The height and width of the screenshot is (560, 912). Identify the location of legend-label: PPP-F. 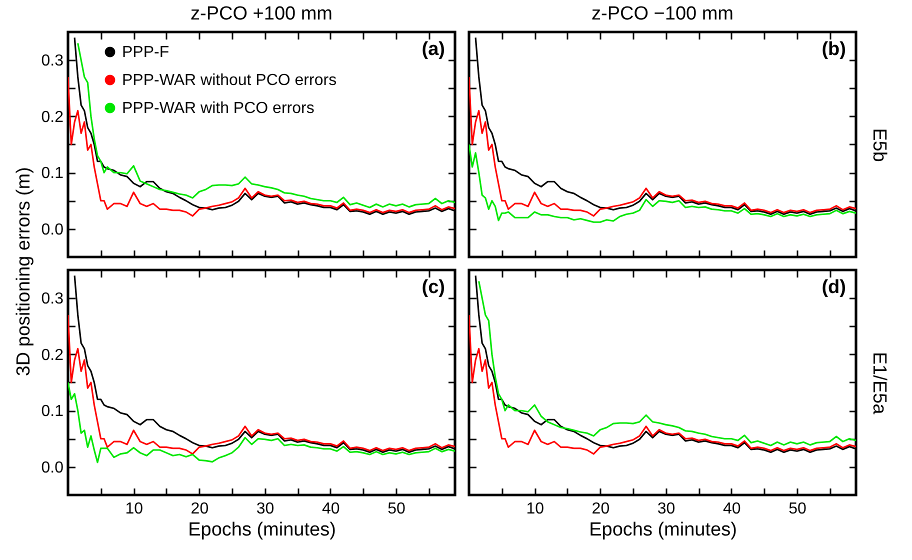
(146, 52).